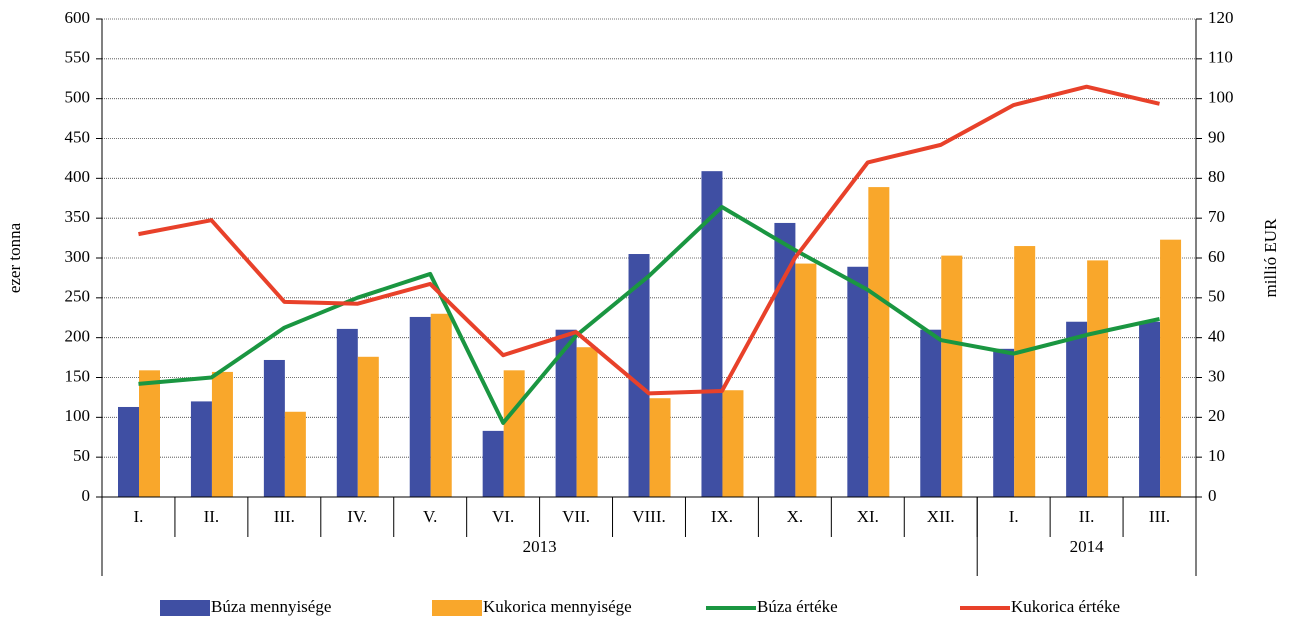 This screenshot has width=1290, height=621. I want to click on y2-tick-label: 60, so click(1216, 256).